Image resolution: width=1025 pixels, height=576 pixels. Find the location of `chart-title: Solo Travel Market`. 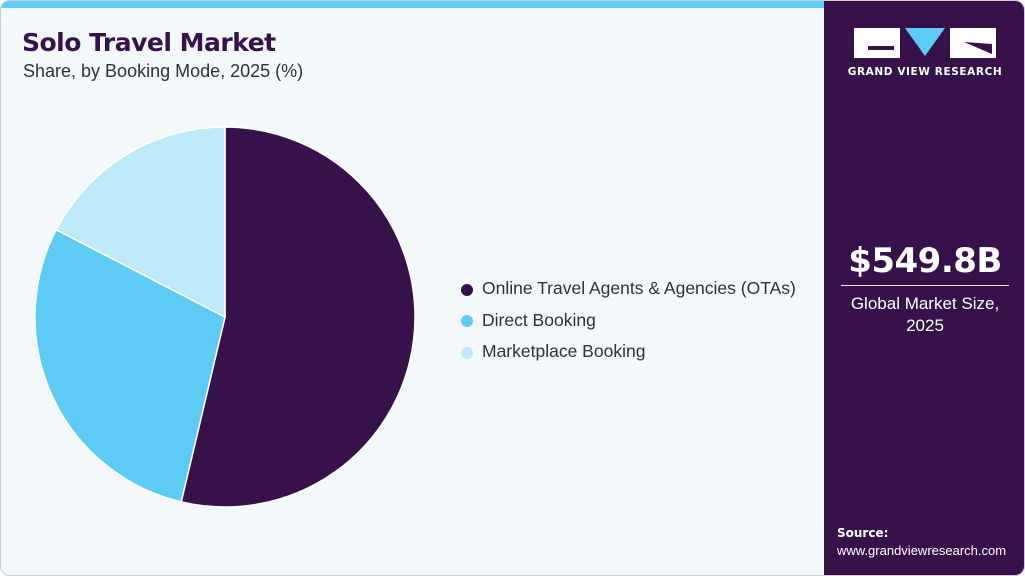

chart-title: Solo Travel Market is located at coordinates (149, 42).